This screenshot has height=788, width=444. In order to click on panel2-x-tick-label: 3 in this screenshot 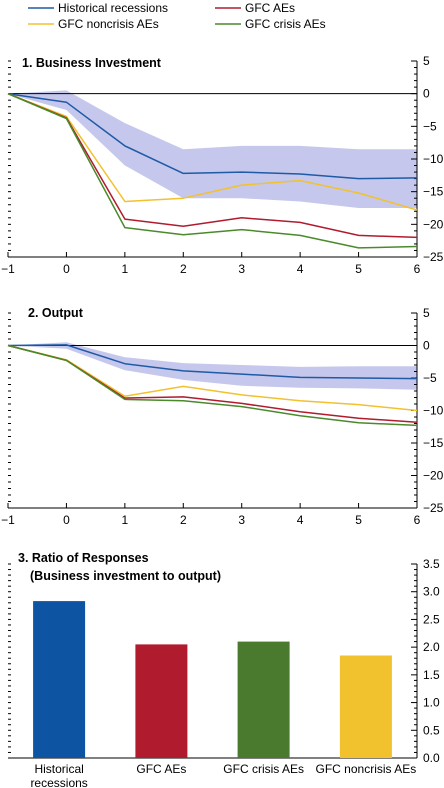, I will do `click(241, 520)`.